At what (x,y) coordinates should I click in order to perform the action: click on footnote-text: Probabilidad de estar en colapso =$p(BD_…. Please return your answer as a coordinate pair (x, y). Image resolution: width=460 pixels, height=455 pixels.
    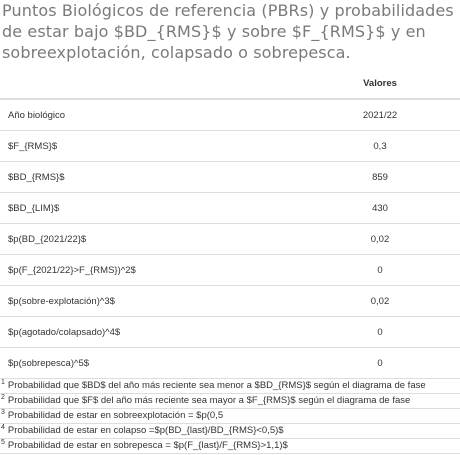
    Looking at the image, I should click on (145, 430).